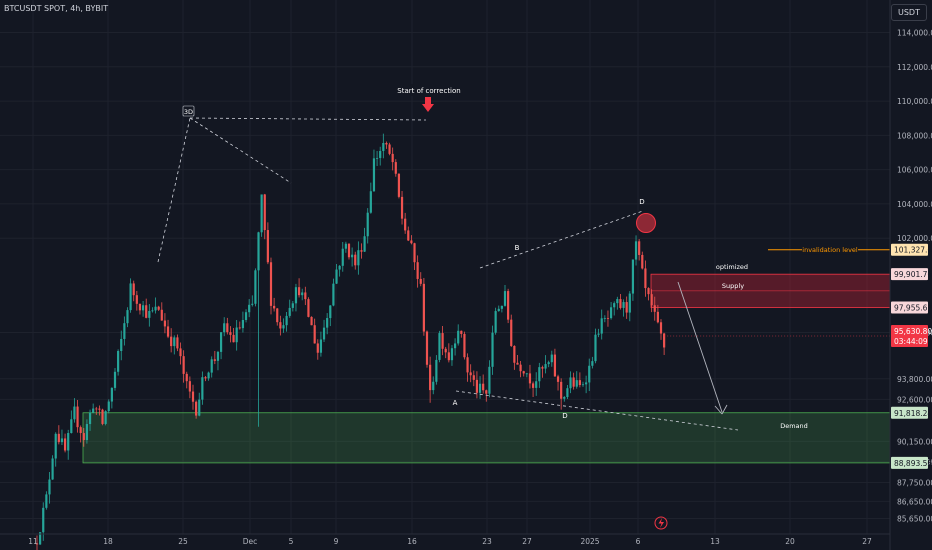 Image resolution: width=932 pixels, height=550 pixels. What do you see at coordinates (486, 438) in the screenshot?
I see `demand-zone` at bounding box center [486, 438].